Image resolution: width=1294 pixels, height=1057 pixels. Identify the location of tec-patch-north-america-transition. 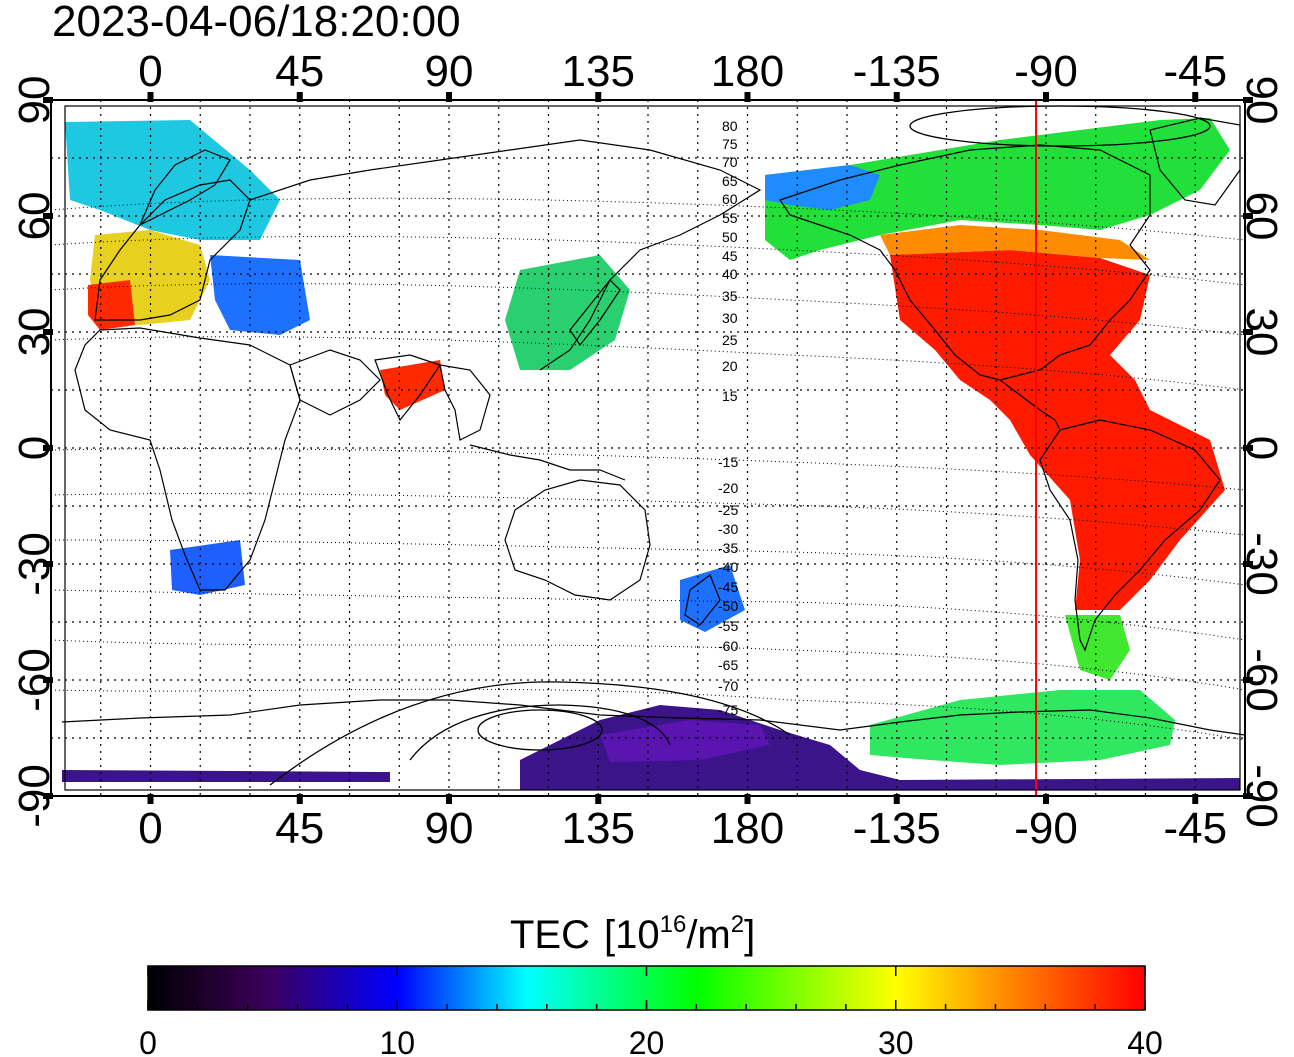
(1015, 242).